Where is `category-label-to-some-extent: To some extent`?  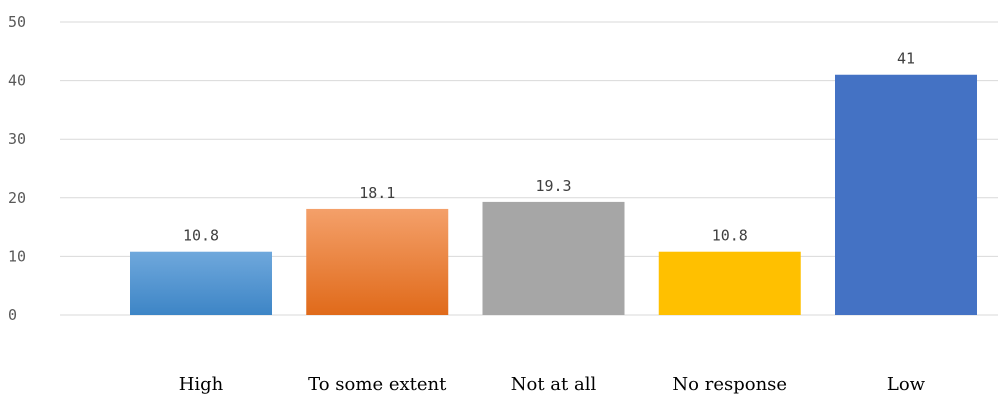
category-label-to-some-extent: To some extent is located at coordinates (377, 384).